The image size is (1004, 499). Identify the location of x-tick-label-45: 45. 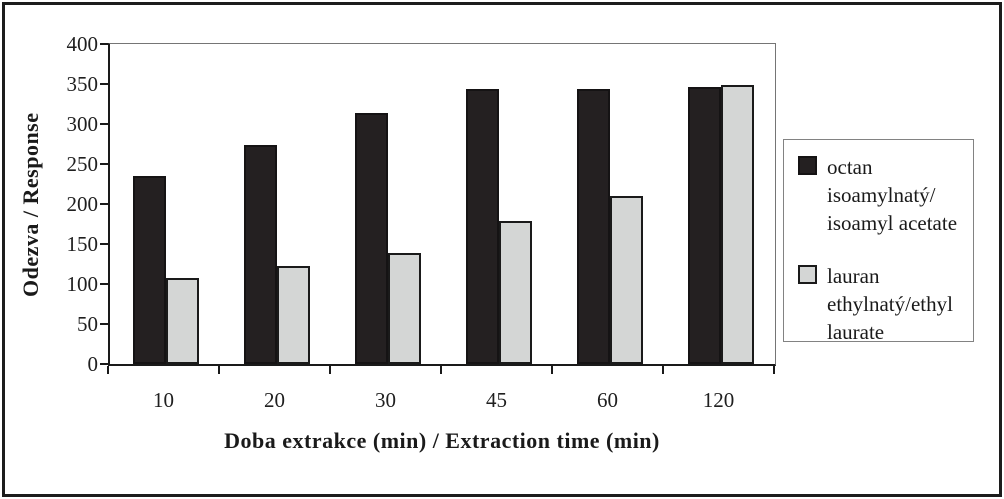
(496, 400).